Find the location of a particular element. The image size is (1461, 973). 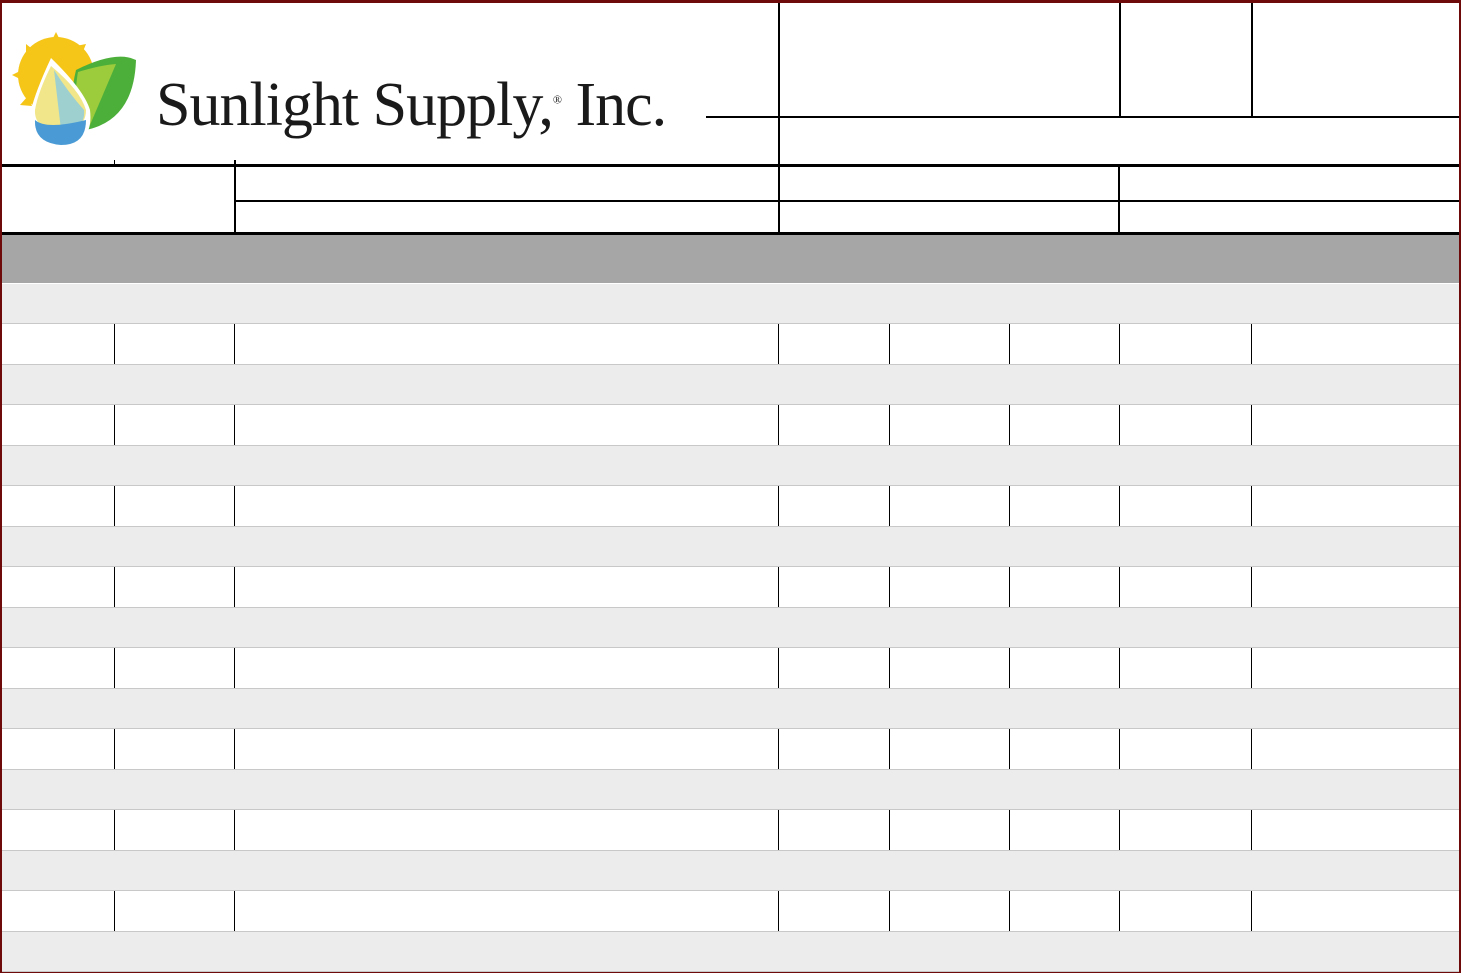

section-header-band is located at coordinates (730, 259).